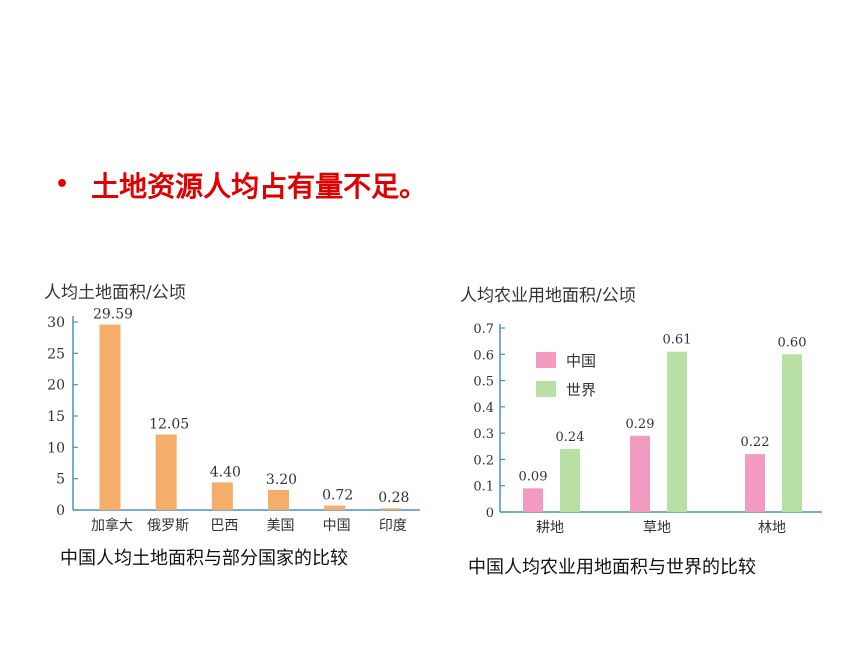  Describe the element at coordinates (483, 408) in the screenshot. I see `chart2-y-tick-label: 0.4` at that location.